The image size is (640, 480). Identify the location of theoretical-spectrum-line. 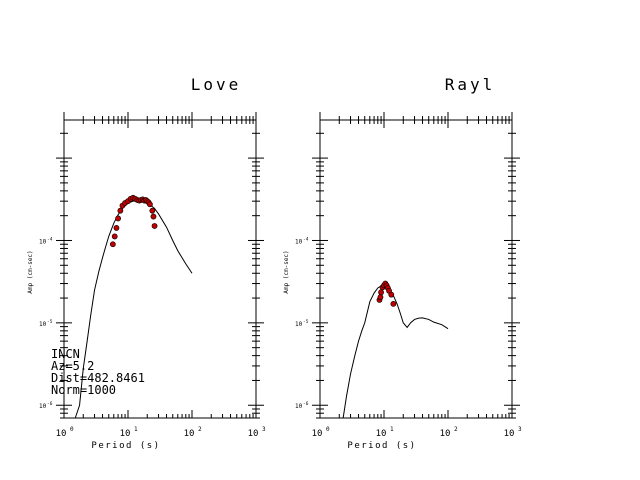
(395, 352).